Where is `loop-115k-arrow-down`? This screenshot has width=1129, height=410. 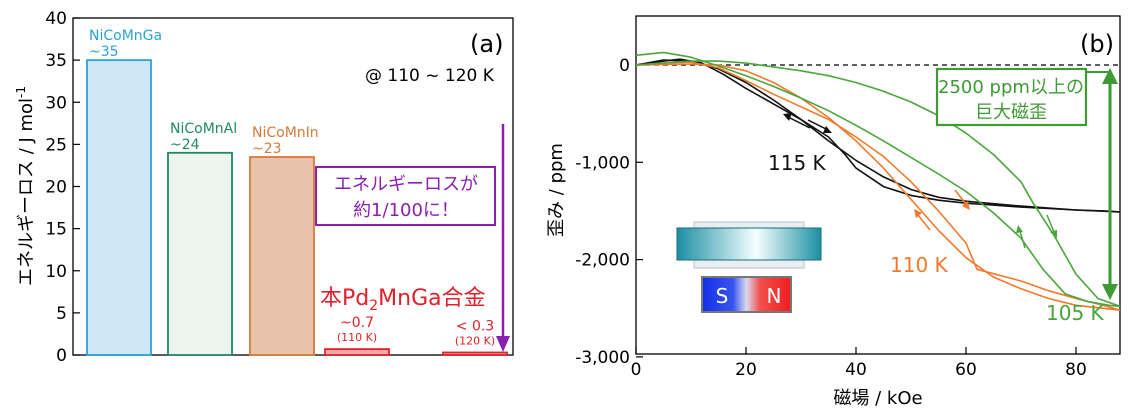
loop-115k-arrow-down is located at coordinates (817, 124).